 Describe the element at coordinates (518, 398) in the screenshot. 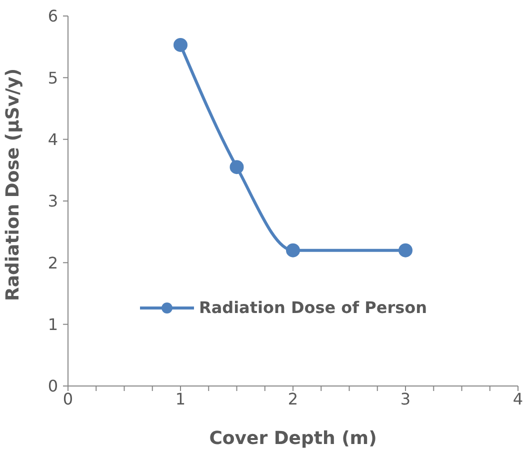

I see `x-tick-label: 4` at that location.